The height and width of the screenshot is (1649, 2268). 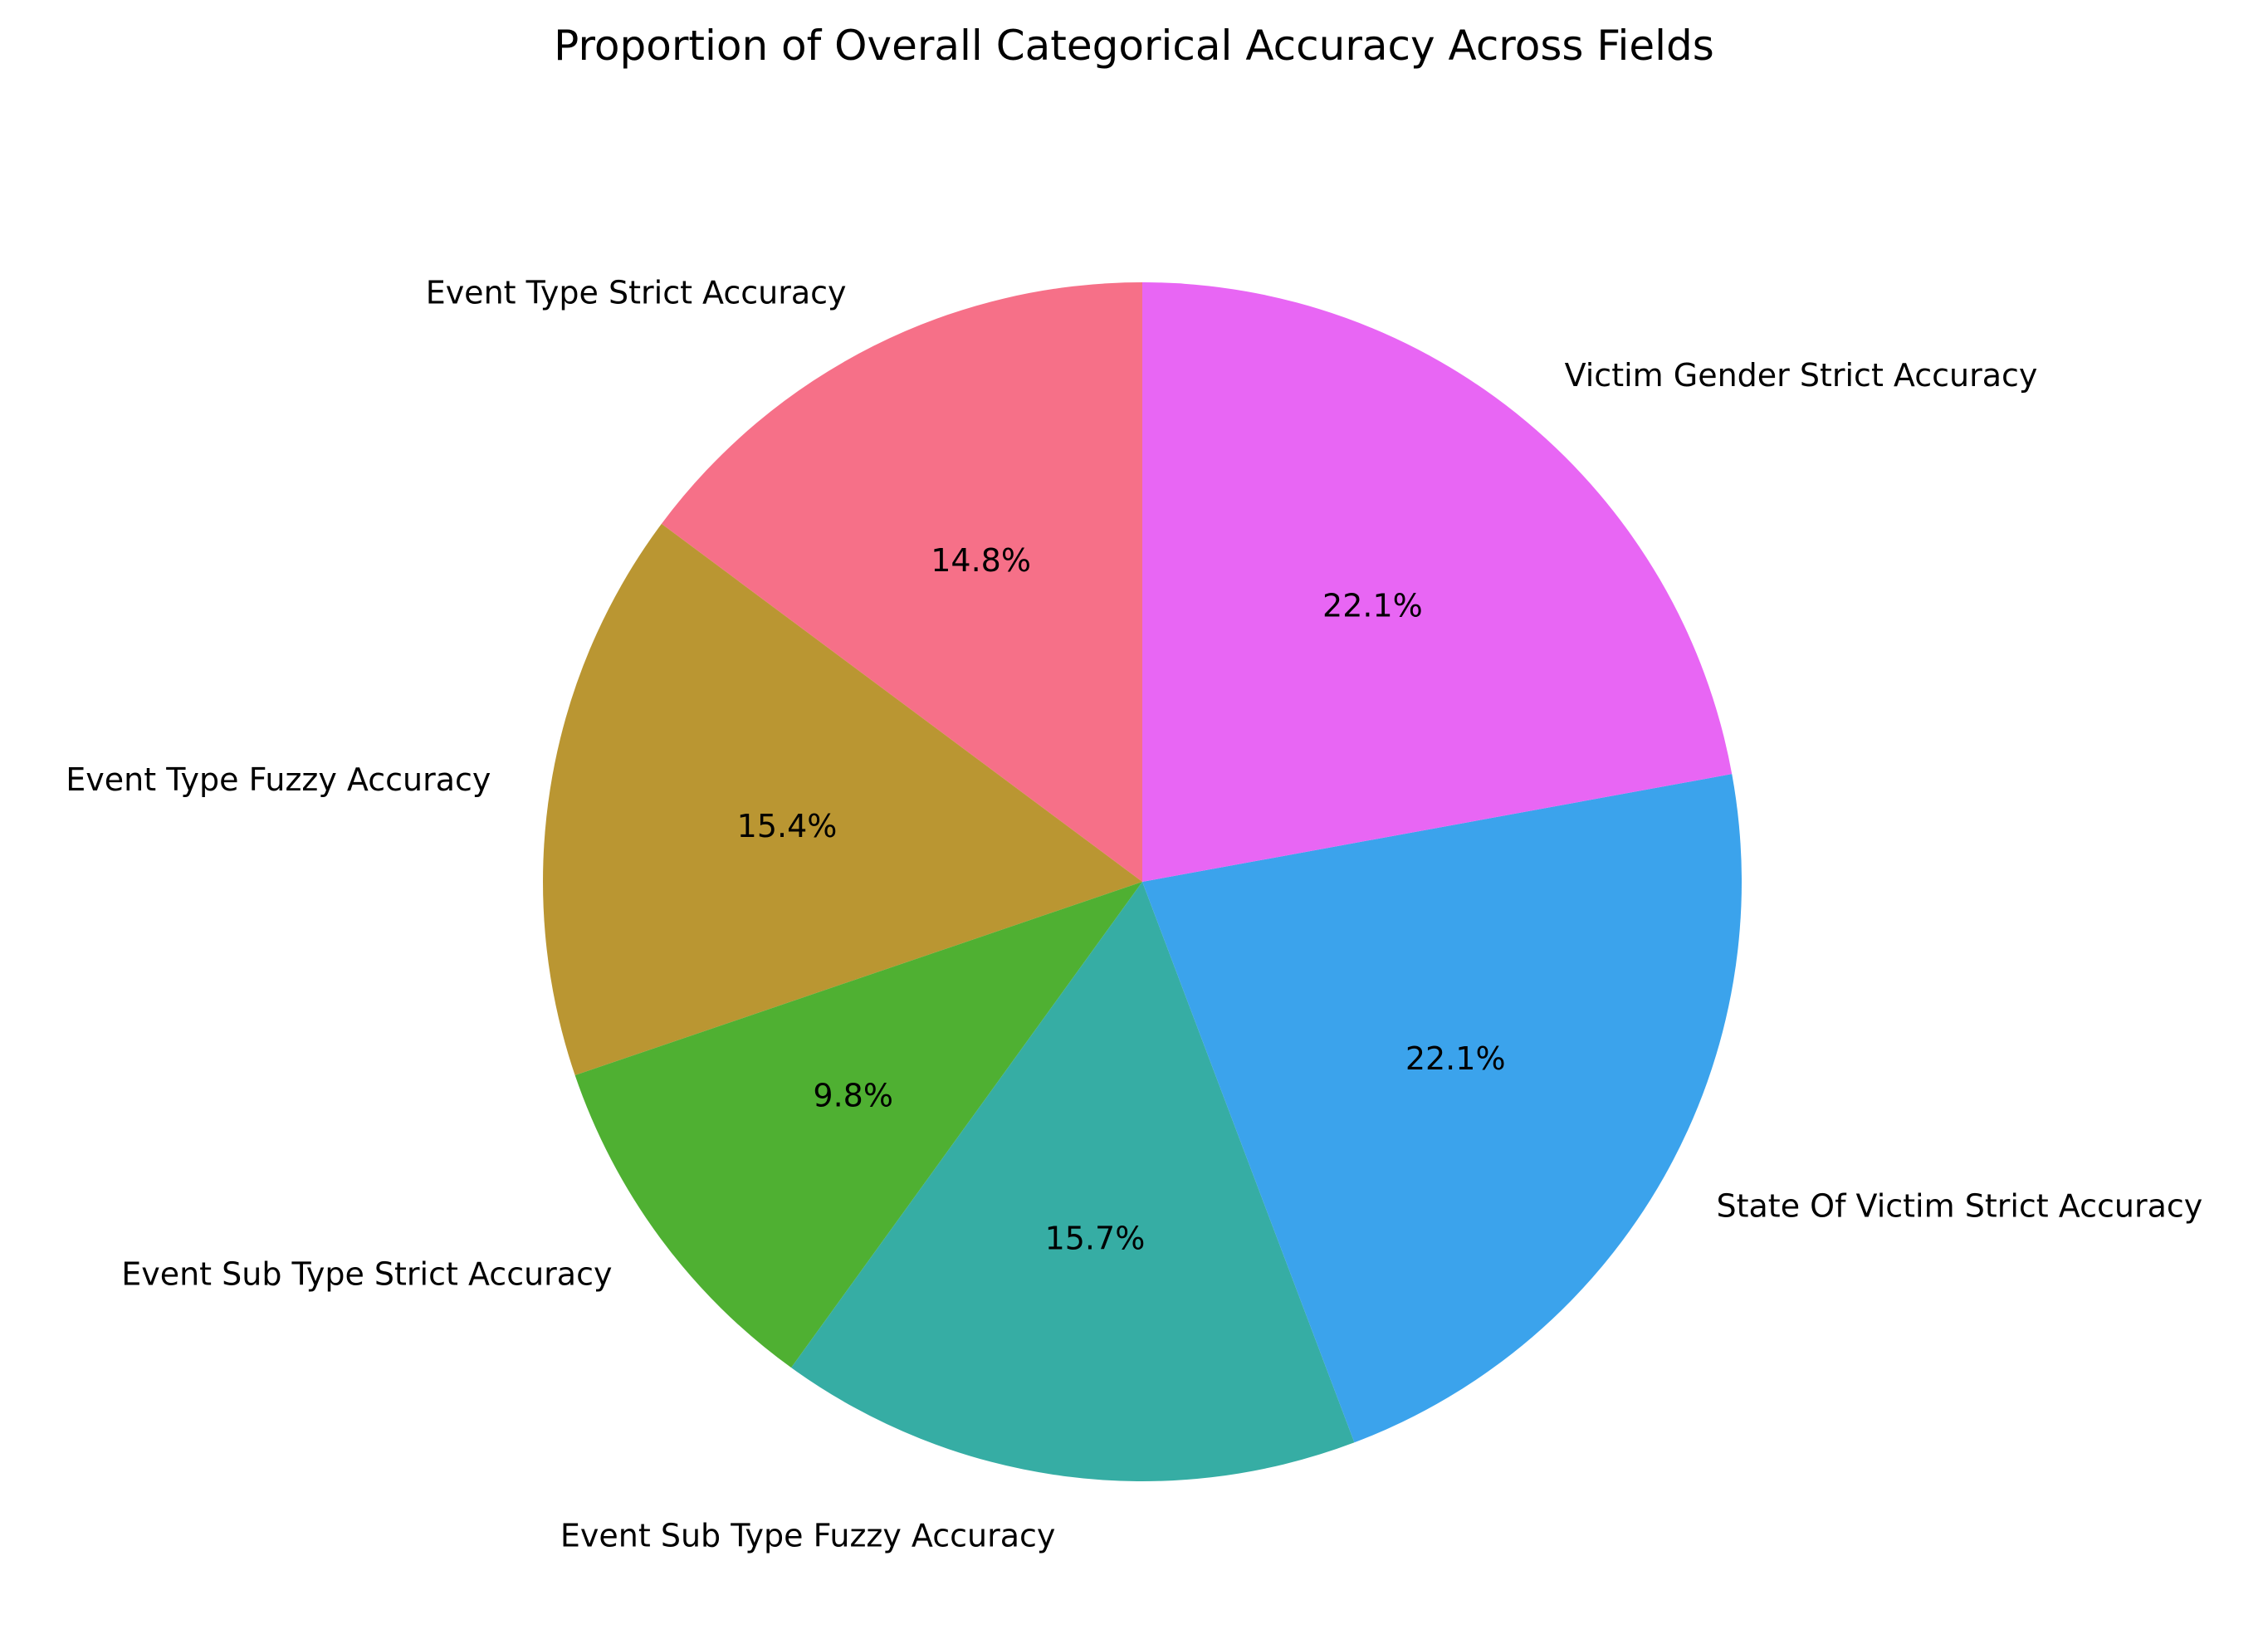 I want to click on pie-slice-event-sub-type-strict-accuracy, so click(x=858, y=1125).